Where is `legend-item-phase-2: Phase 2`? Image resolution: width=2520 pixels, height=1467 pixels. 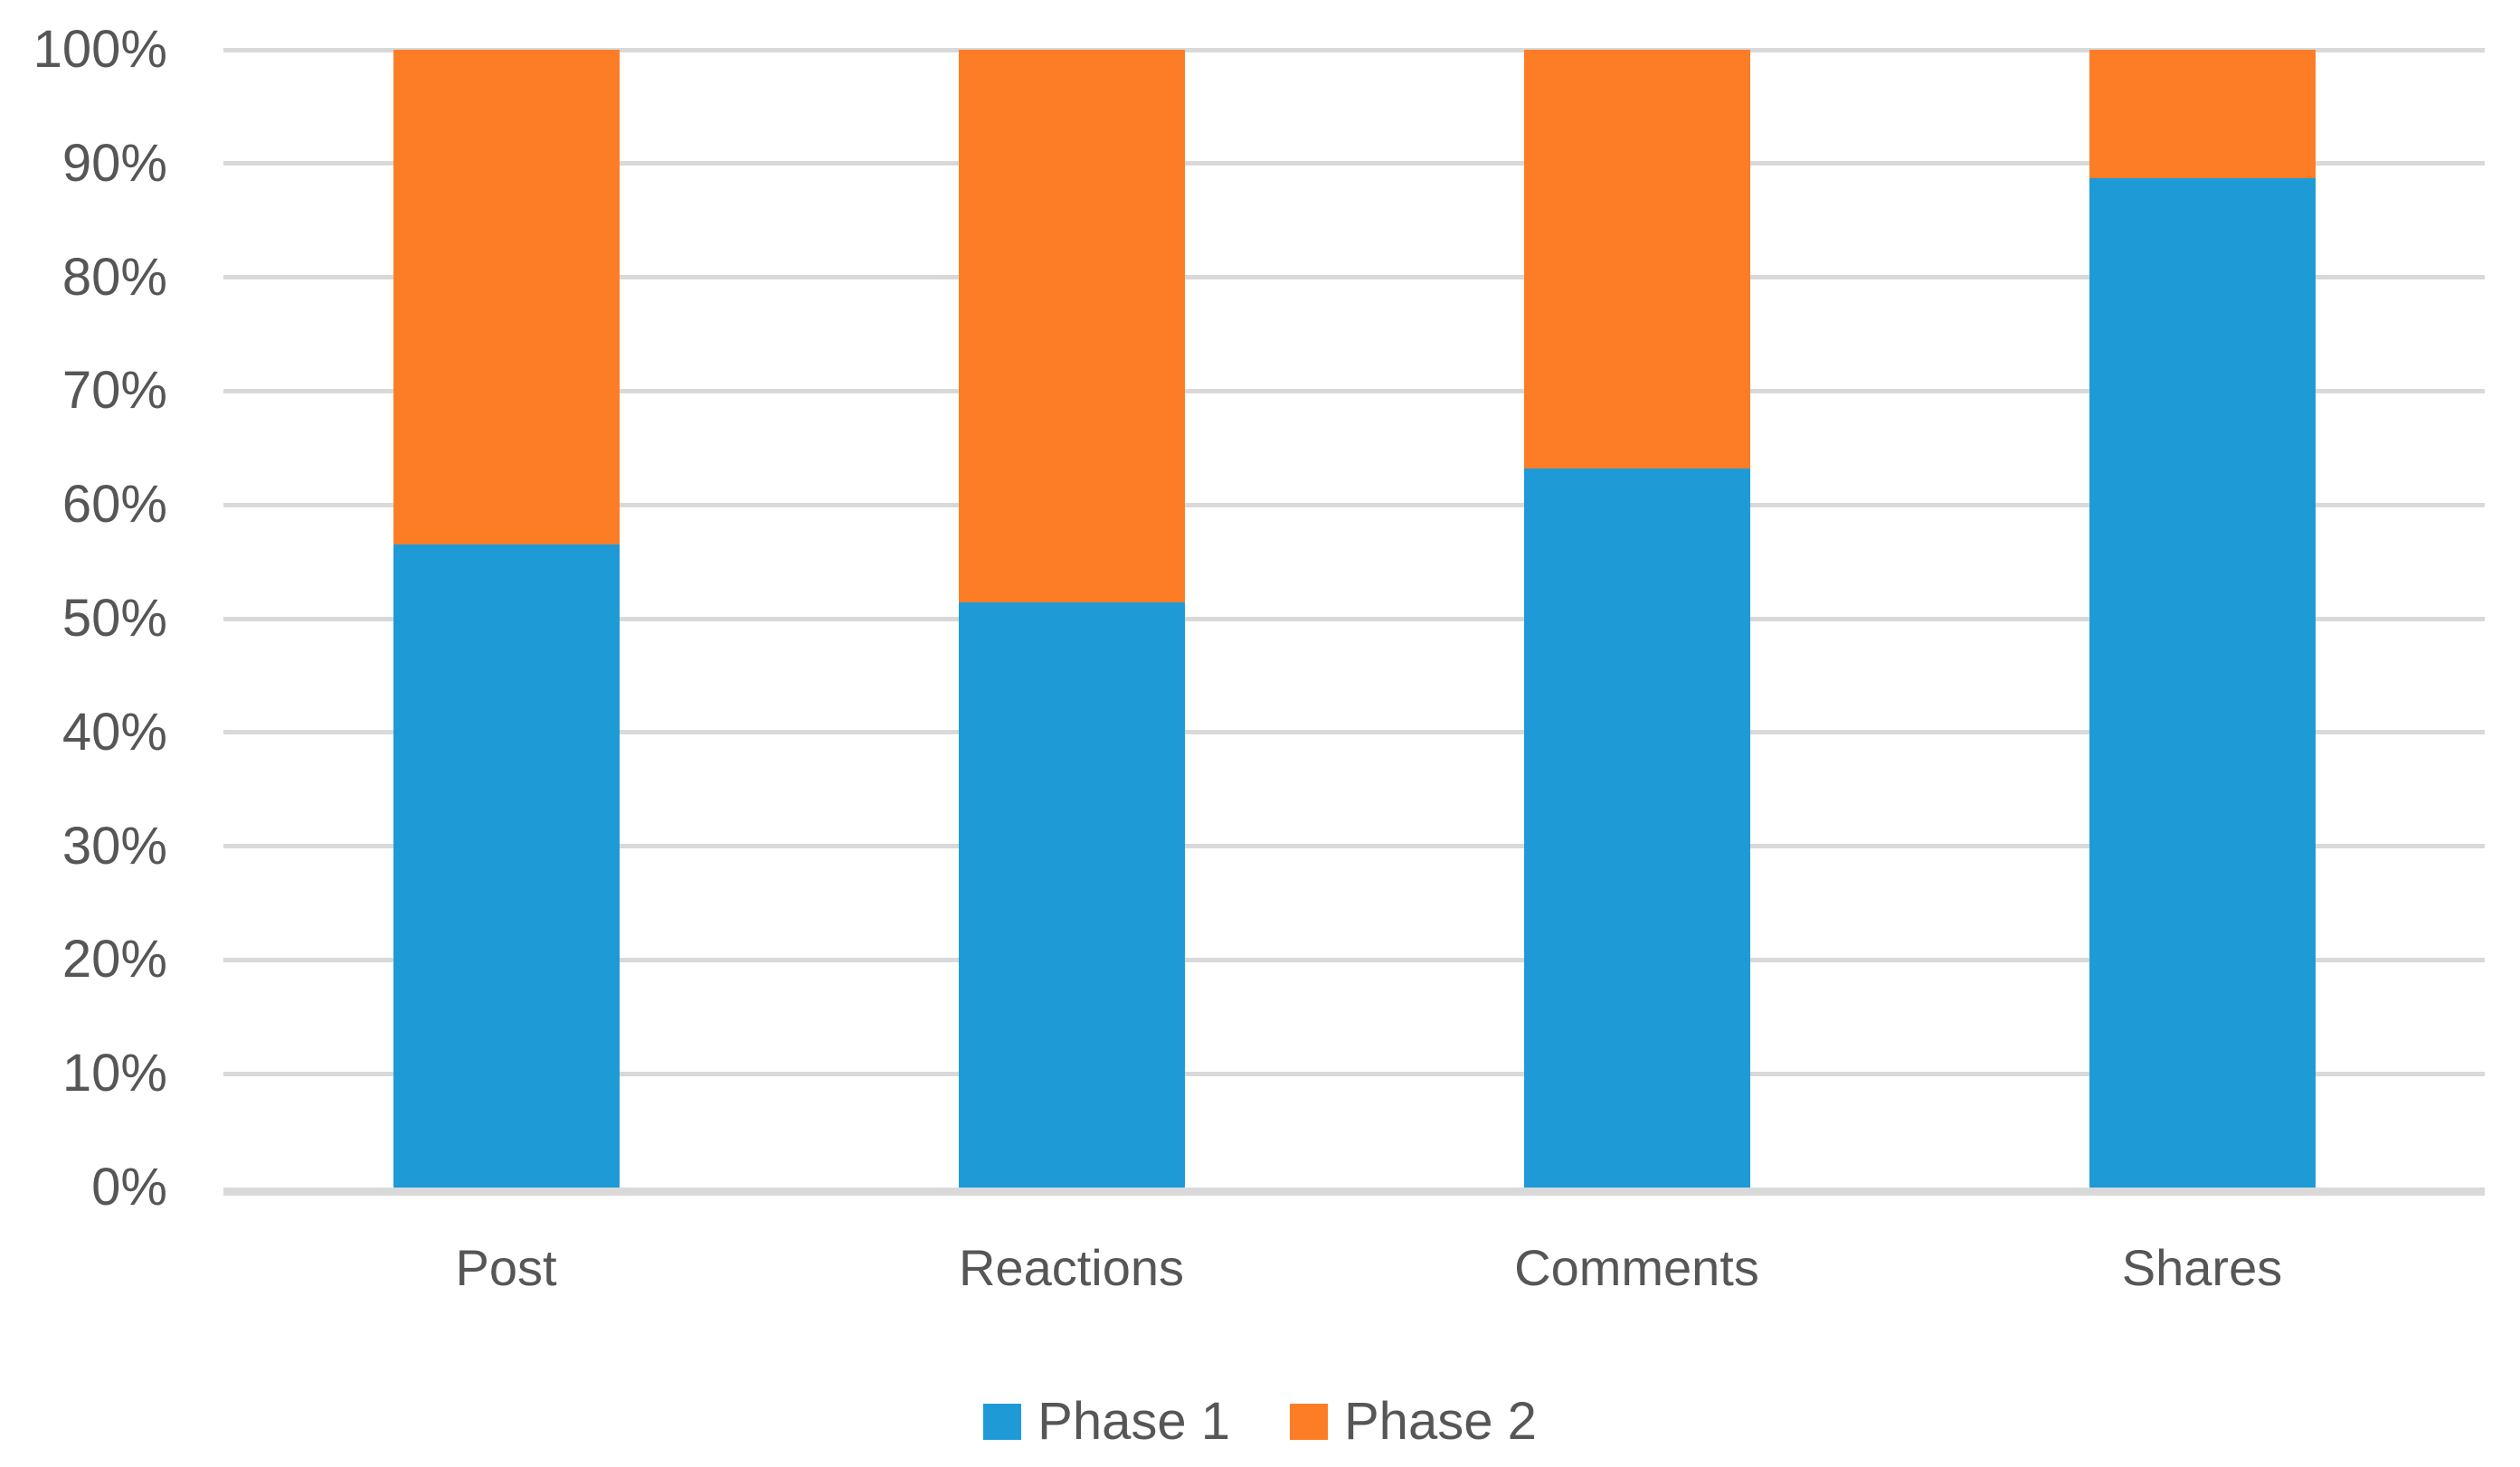
legend-item-phase-2: Phase 2 is located at coordinates (1413, 1422).